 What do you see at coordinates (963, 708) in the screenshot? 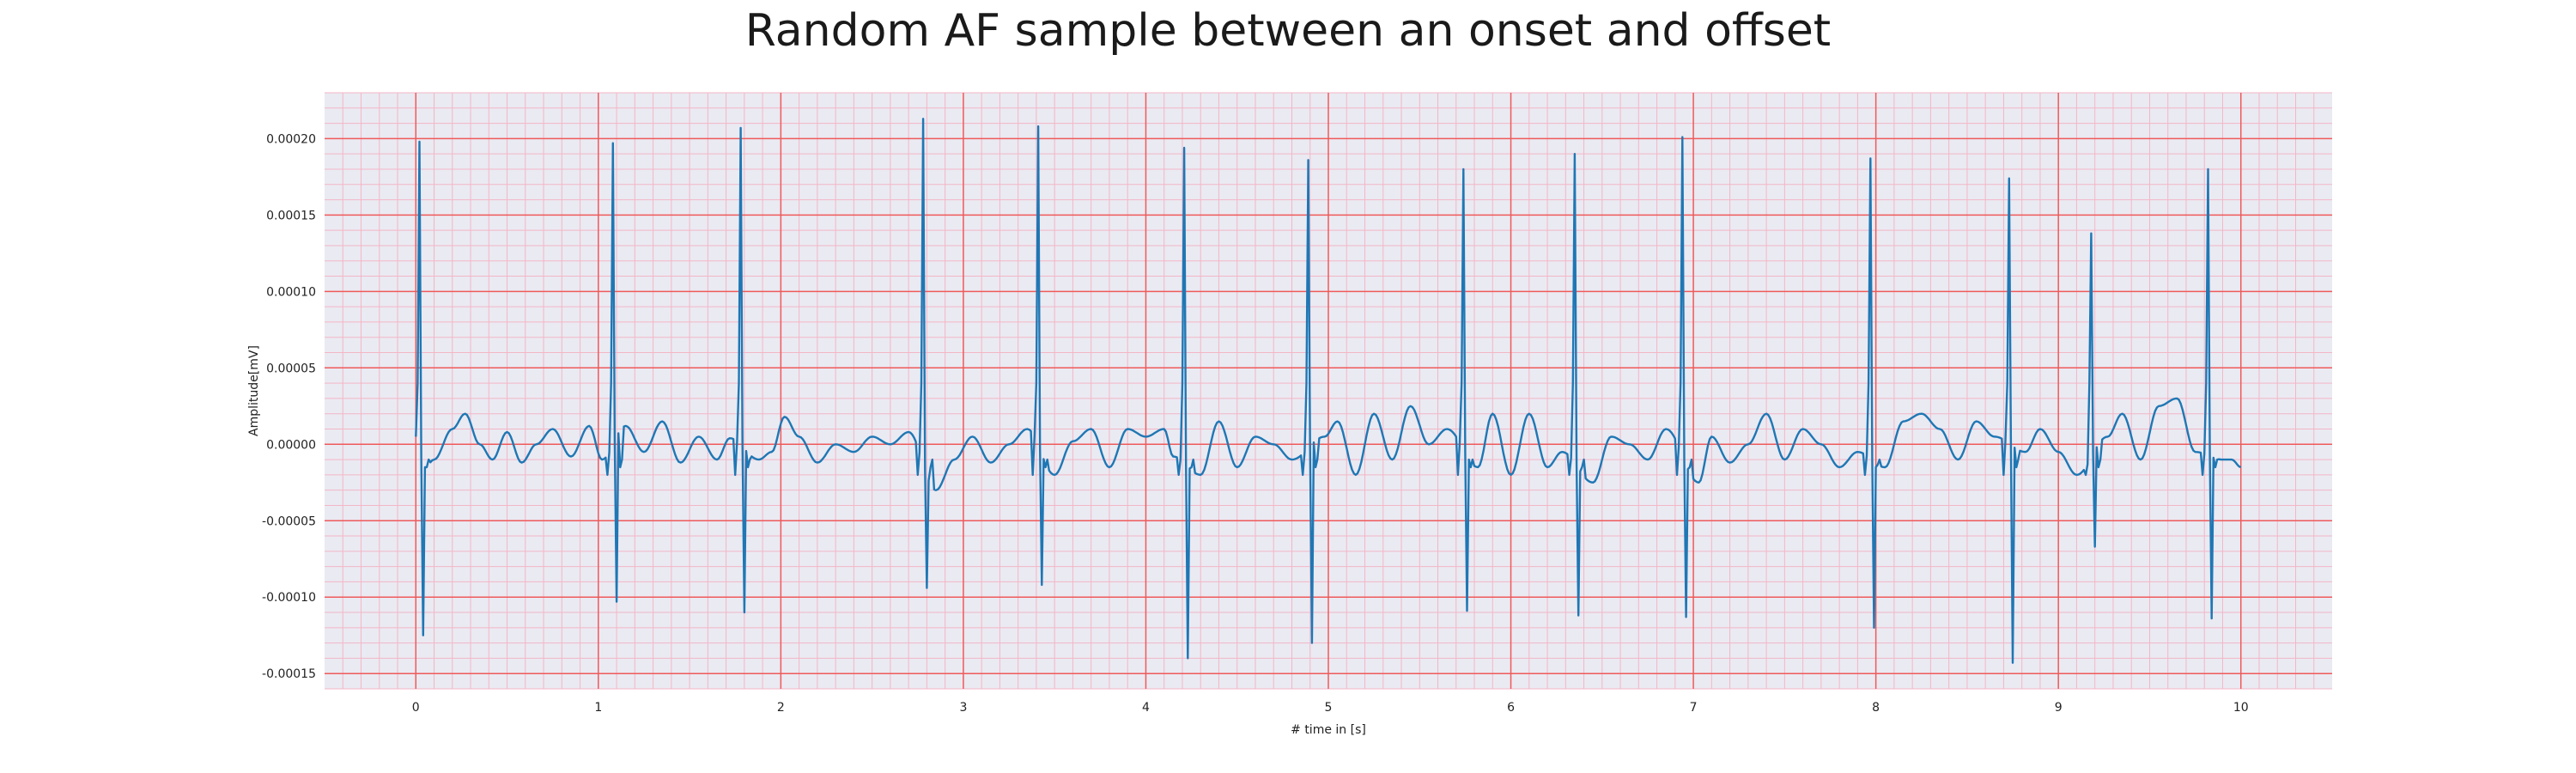
I see `x-tick-label: 3` at bounding box center [963, 708].